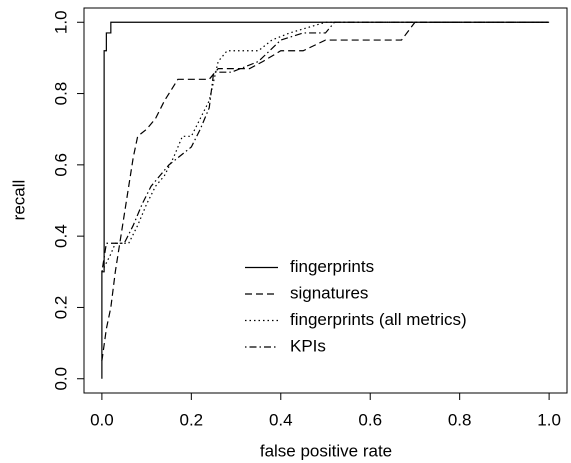 This screenshot has height=463, width=571. What do you see at coordinates (329, 292) in the screenshot?
I see `legend-label: signatures` at bounding box center [329, 292].